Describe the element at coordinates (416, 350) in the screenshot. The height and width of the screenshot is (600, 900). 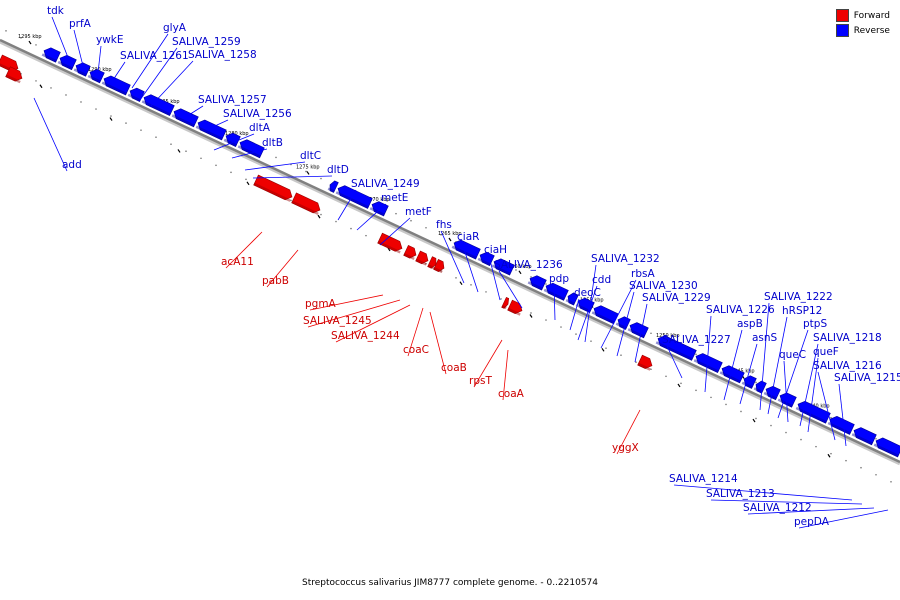
I see `gene-label-coaC: coaC` at that location.